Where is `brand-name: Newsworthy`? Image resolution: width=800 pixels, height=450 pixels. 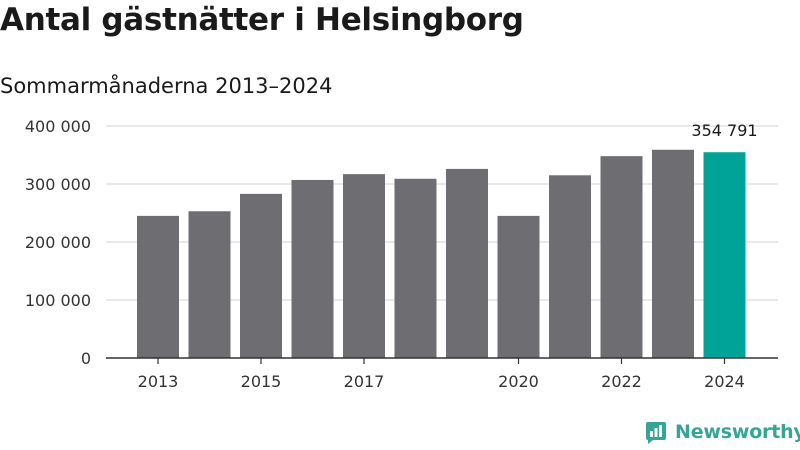 brand-name: Newsworthy is located at coordinates (737, 432).